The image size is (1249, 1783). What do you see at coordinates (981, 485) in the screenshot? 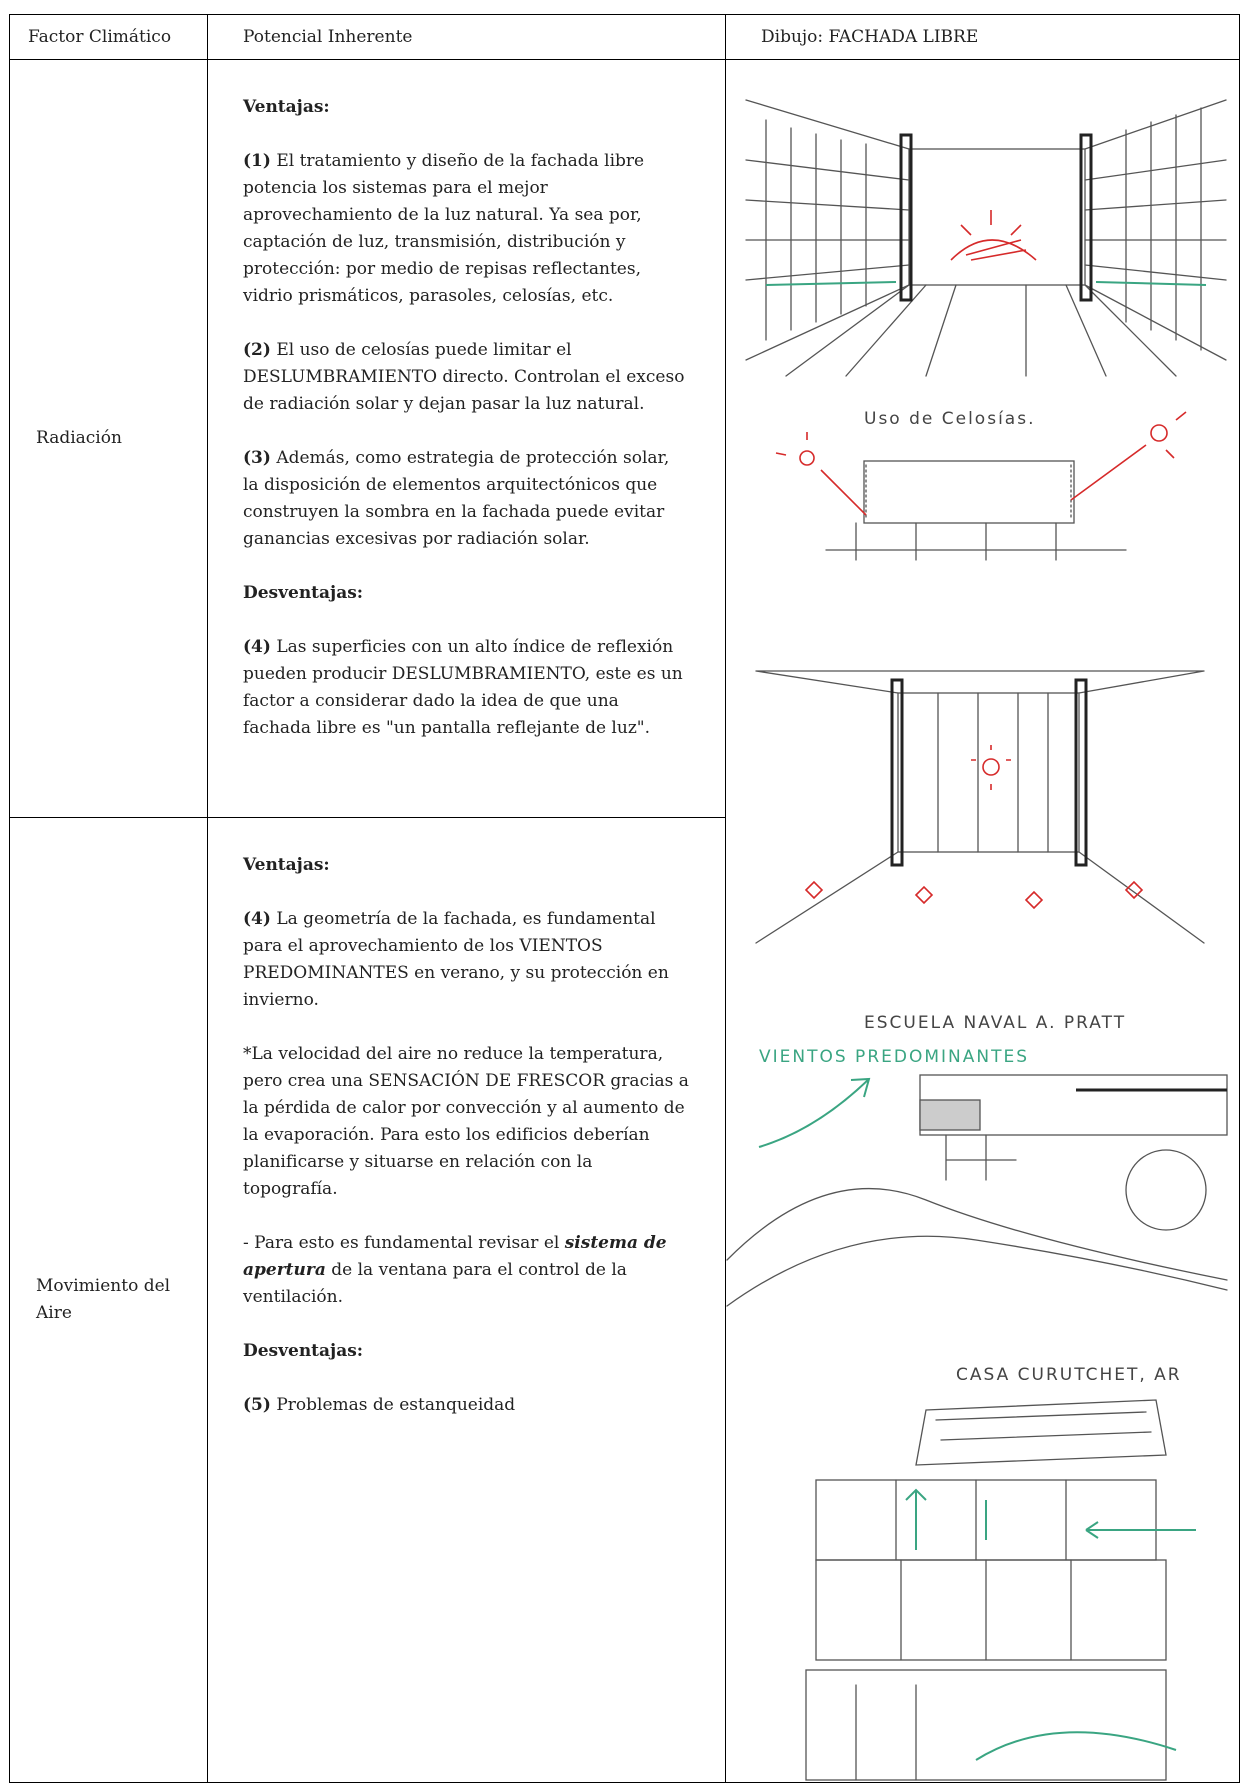
I see `sketch-louvers: Uso de Celosías.` at bounding box center [981, 485].